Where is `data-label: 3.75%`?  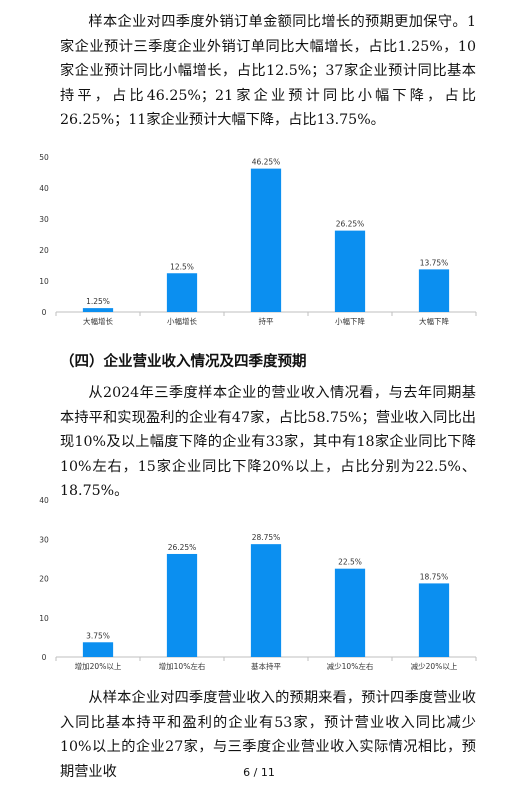 data-label: 3.75% is located at coordinates (98, 635).